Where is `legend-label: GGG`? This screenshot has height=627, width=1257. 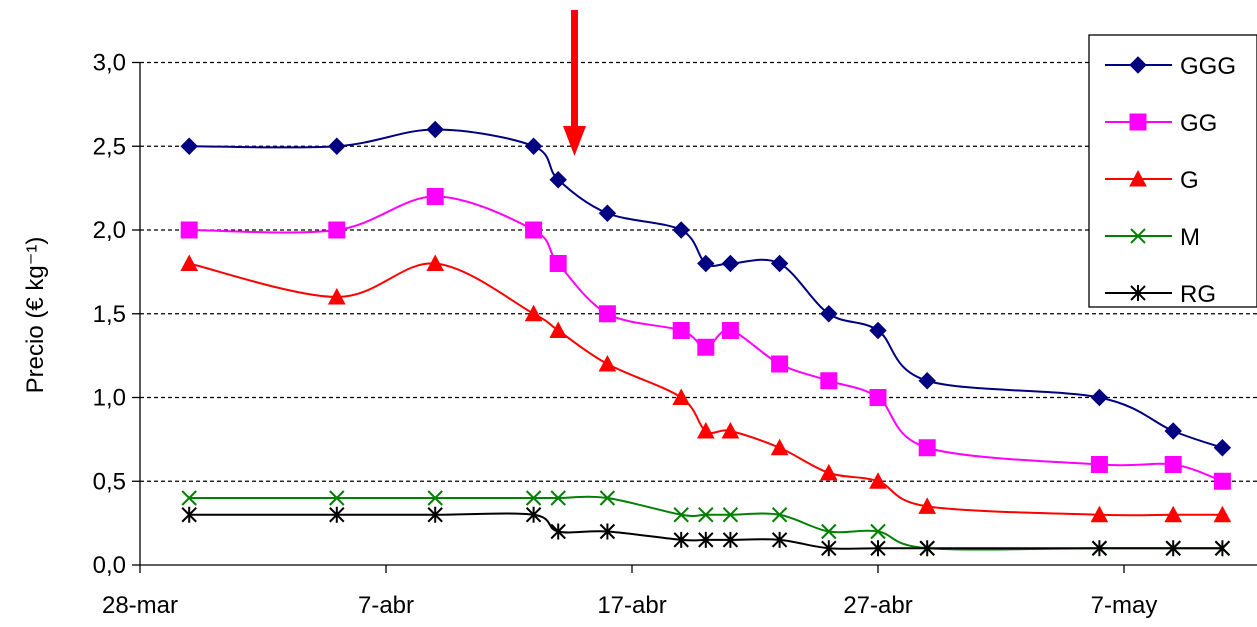
legend-label: GGG is located at coordinates (1208, 66).